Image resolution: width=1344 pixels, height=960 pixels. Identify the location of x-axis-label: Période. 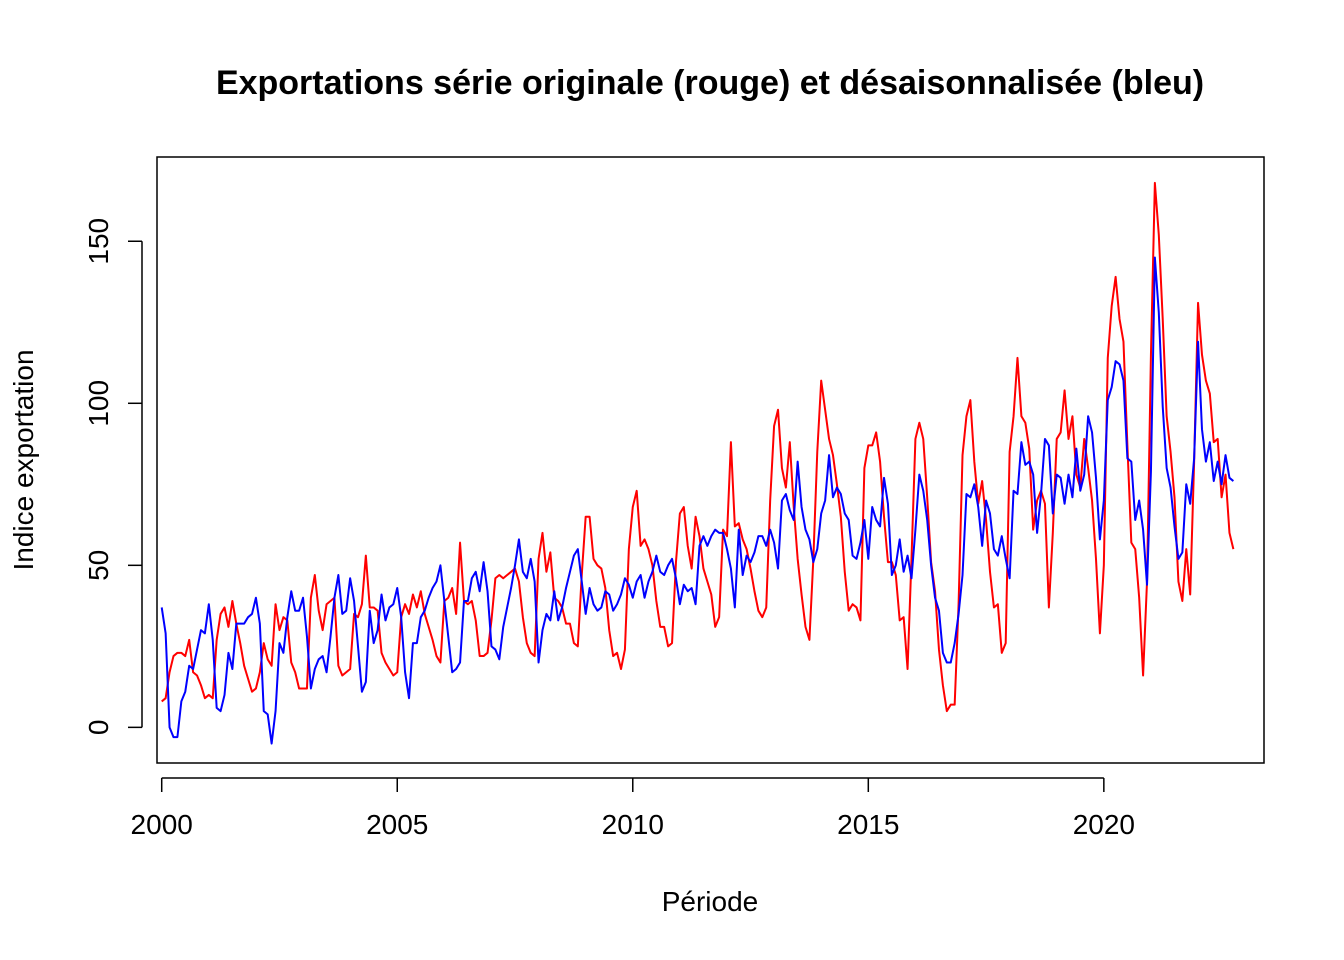
(710, 901).